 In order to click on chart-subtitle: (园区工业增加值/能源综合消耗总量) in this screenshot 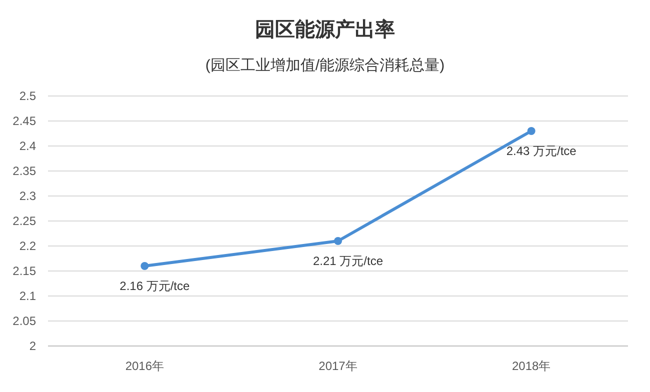, I will do `click(325, 65)`.